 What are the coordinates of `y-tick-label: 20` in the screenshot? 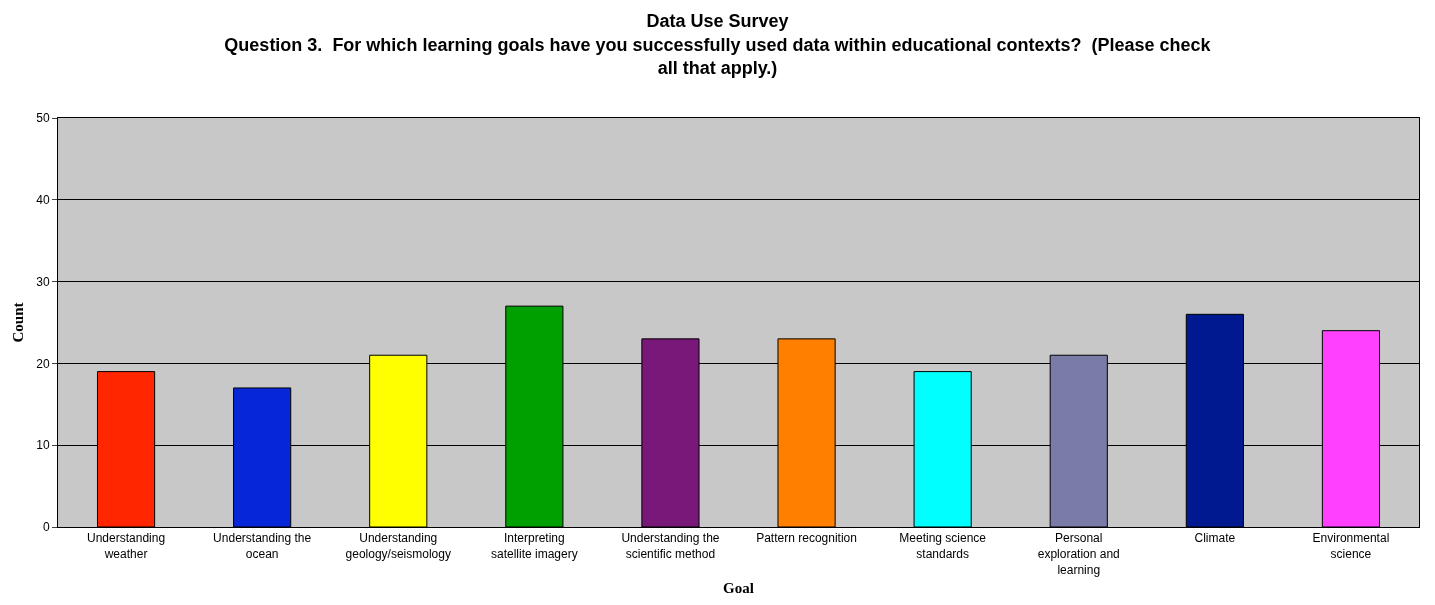 It's located at (43, 363).